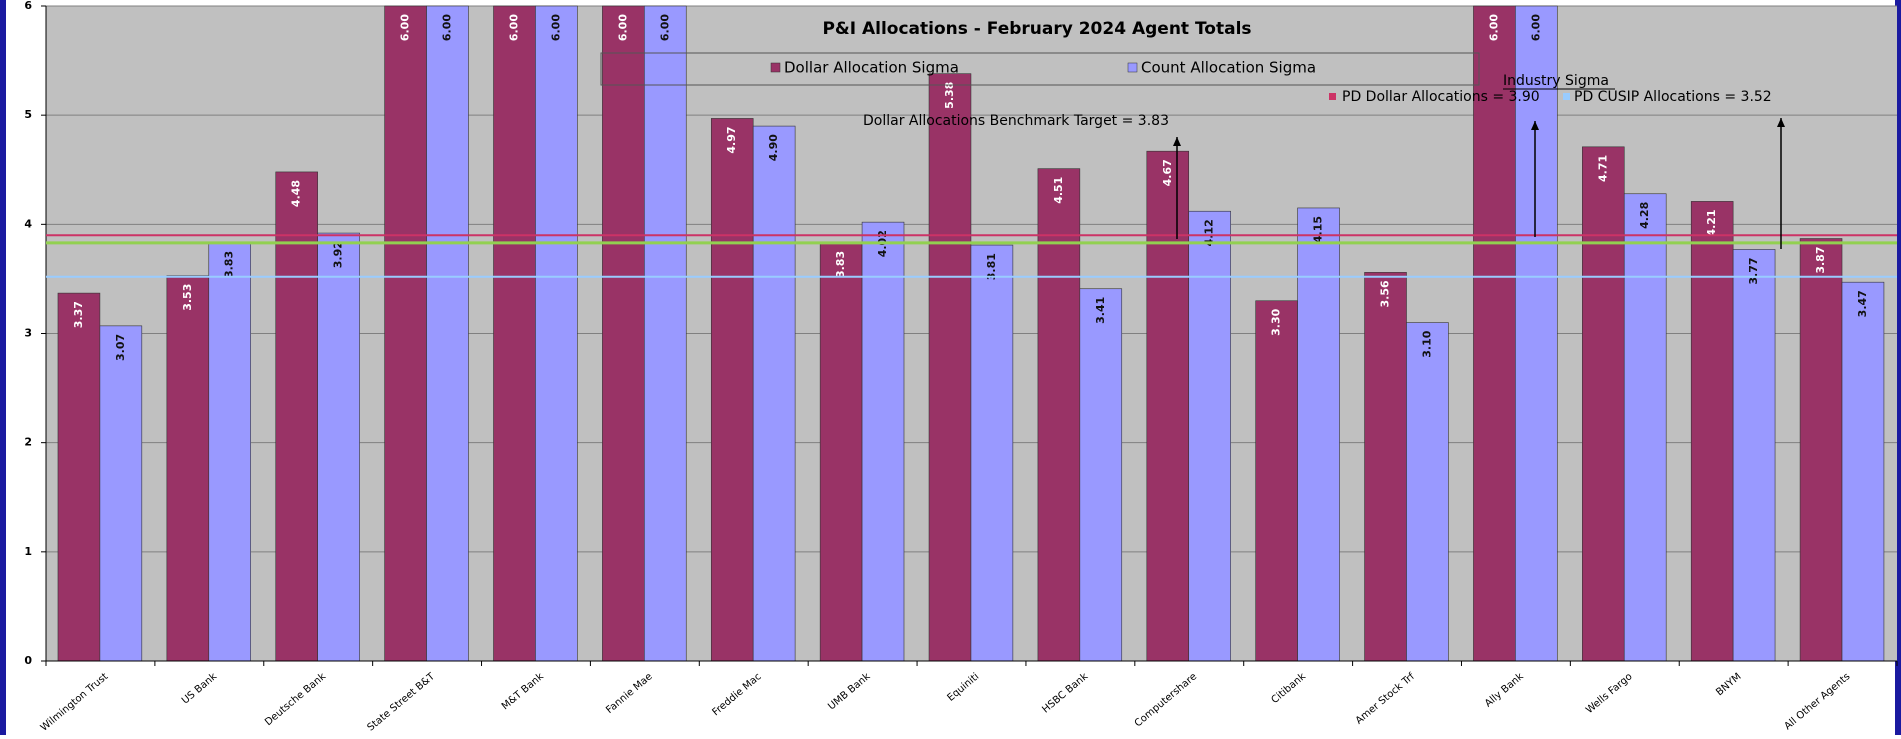 Image resolution: width=1901 pixels, height=739 pixels. What do you see at coordinates (523, 691) in the screenshot?
I see `x-tick-label: M&T Bank` at bounding box center [523, 691].